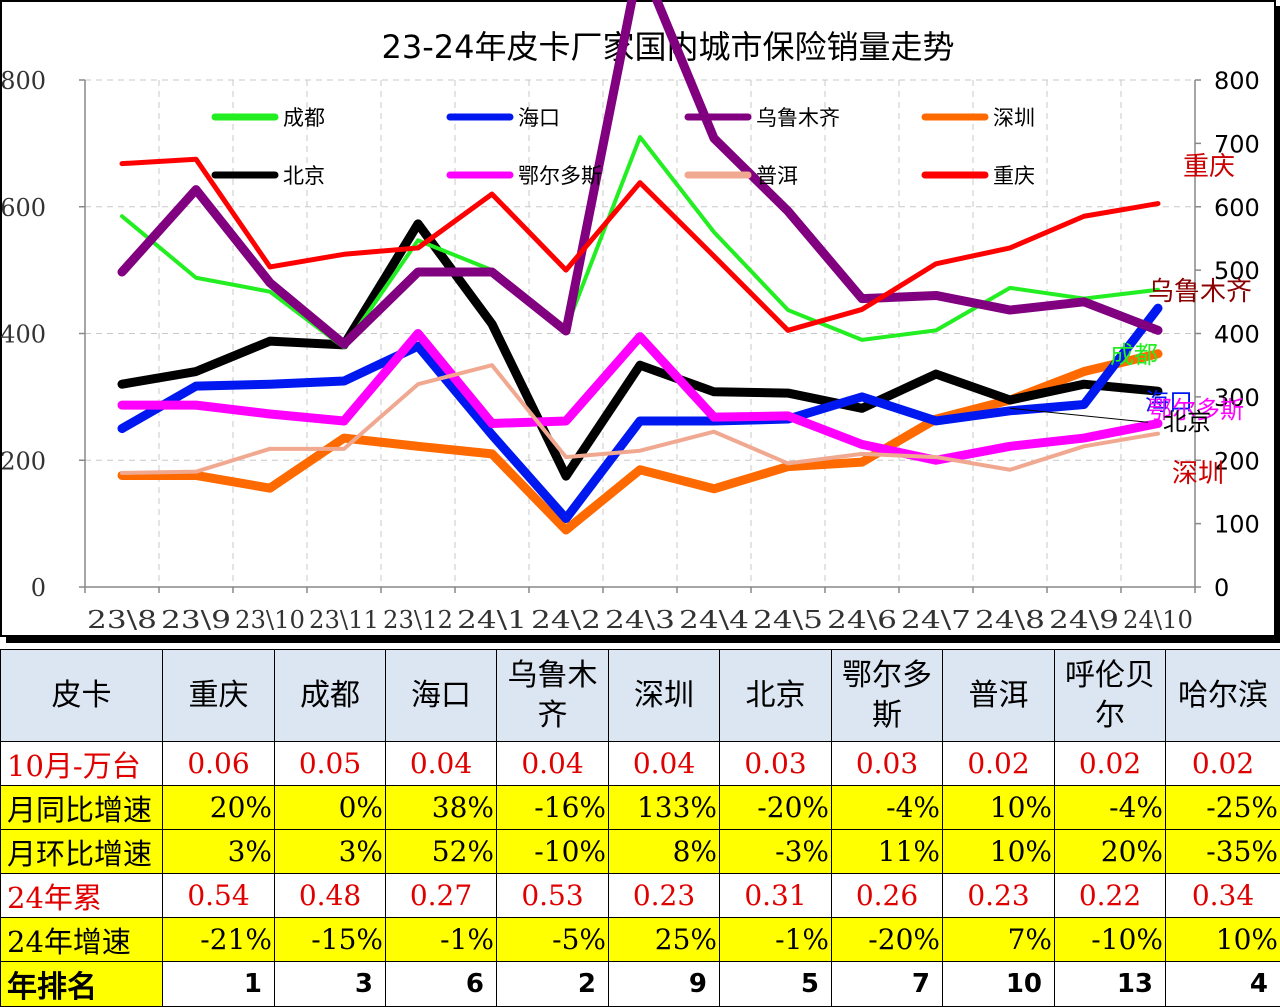 This screenshot has width=1280, height=1007. What do you see at coordinates (82, 696) in the screenshot?
I see `header-cell: 皮卡` at bounding box center [82, 696].